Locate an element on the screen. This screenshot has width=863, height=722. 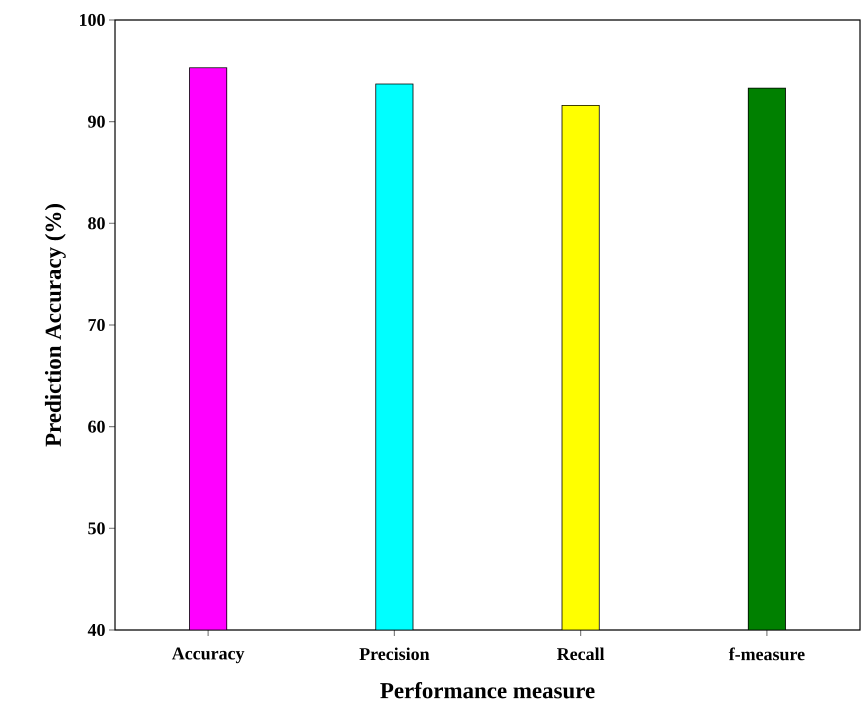
x-tick-label: Recall is located at coordinates (580, 653).